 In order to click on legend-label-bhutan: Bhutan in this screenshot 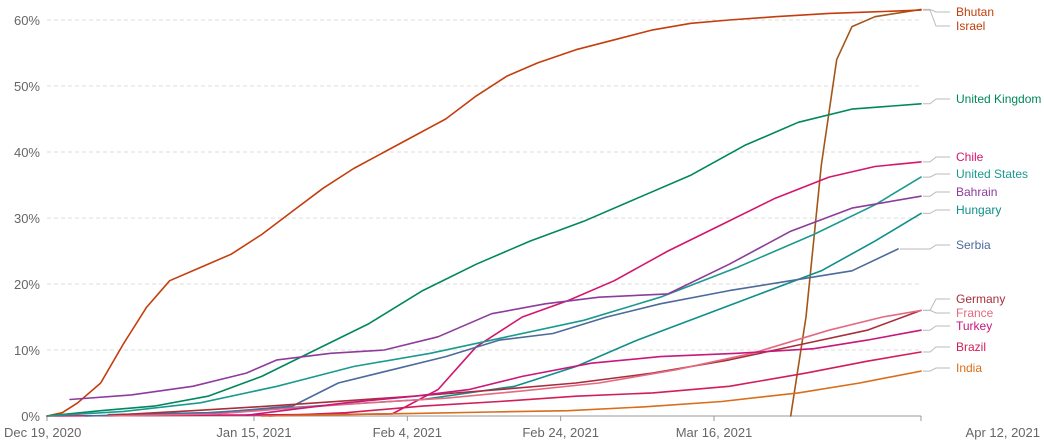, I will do `click(975, 12)`.